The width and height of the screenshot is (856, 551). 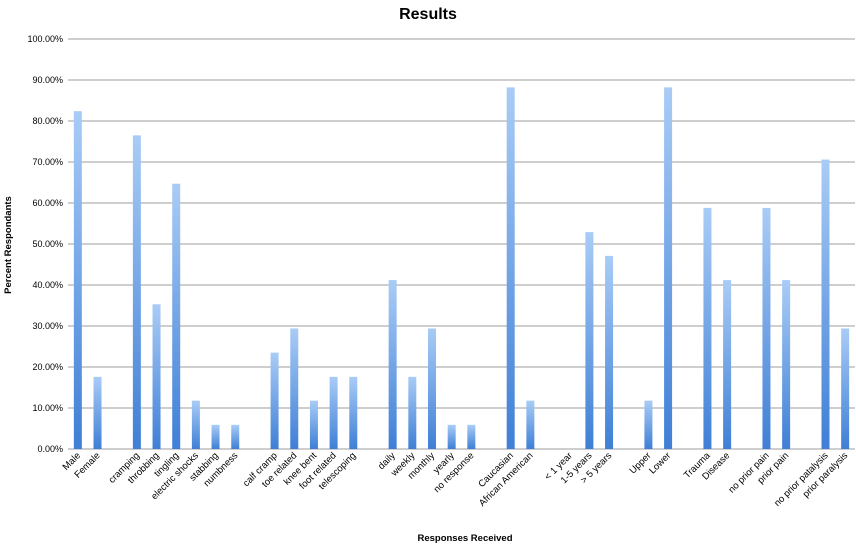 I want to click on y-tick-label: 80.00%, so click(x=47, y=121).